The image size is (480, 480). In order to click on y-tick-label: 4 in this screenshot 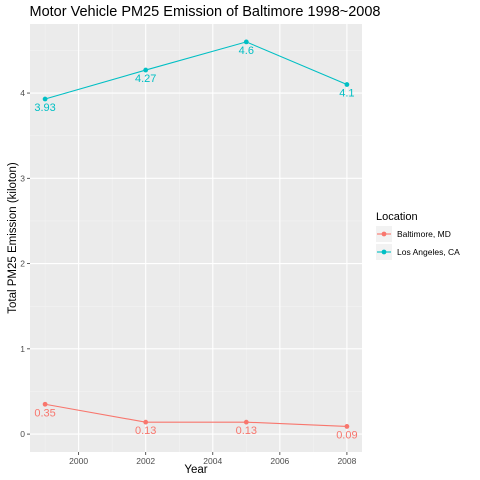, I will do `click(22, 93)`.